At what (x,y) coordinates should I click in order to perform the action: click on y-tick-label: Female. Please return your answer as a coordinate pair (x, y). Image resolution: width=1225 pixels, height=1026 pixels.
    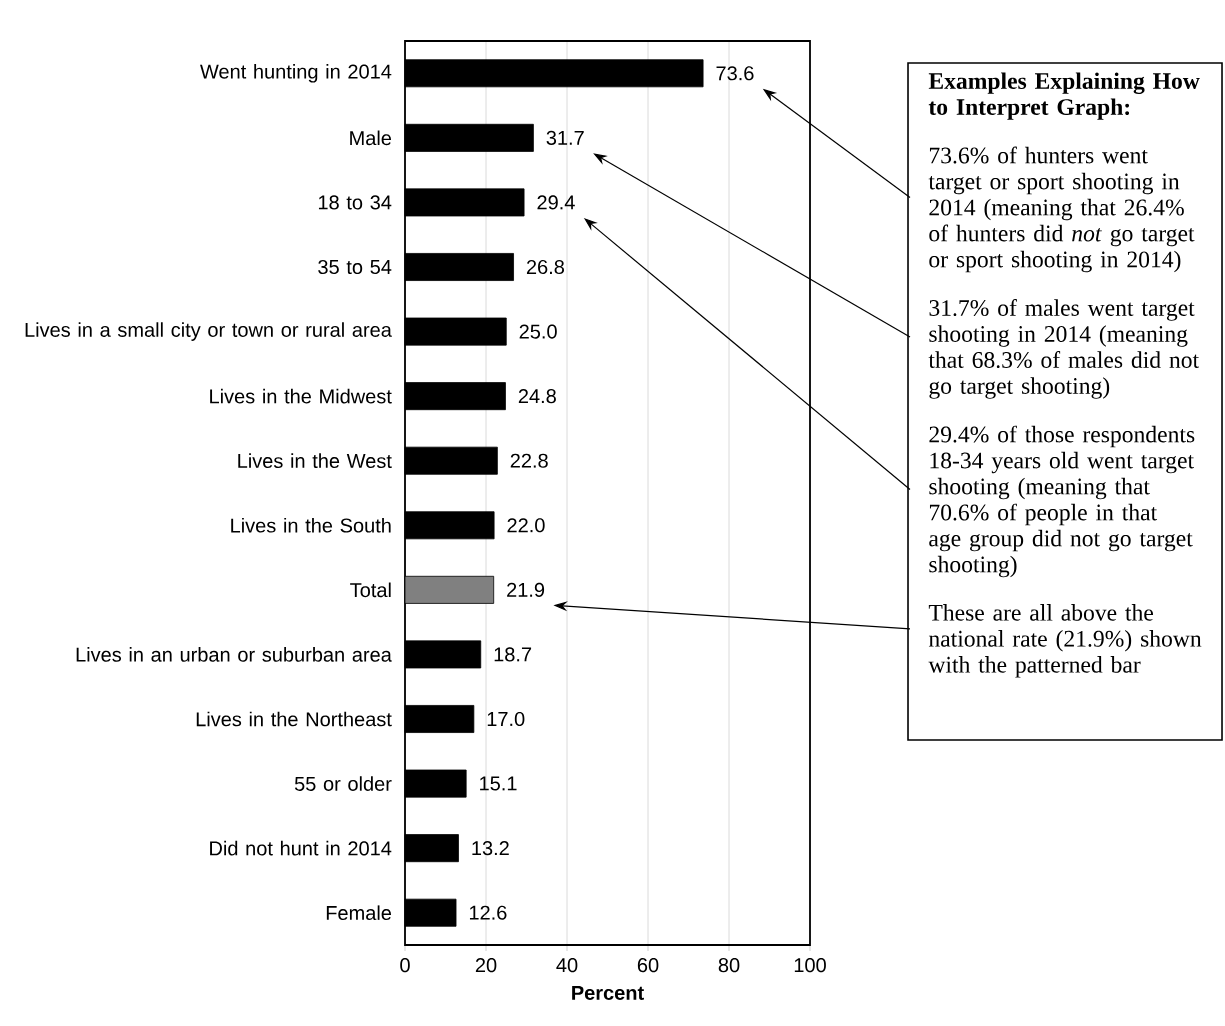
    Looking at the image, I should click on (359, 913).